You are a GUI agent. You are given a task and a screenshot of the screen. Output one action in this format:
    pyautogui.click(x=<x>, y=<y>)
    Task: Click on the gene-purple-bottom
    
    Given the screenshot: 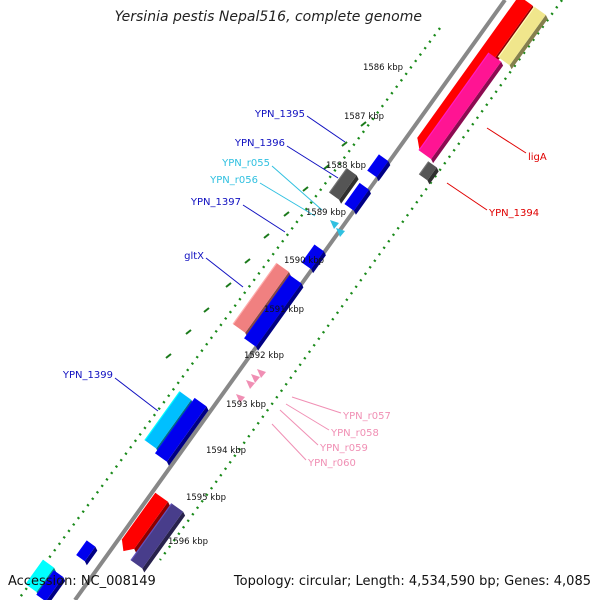 What is the action you would take?
    pyautogui.click(x=158, y=538)
    